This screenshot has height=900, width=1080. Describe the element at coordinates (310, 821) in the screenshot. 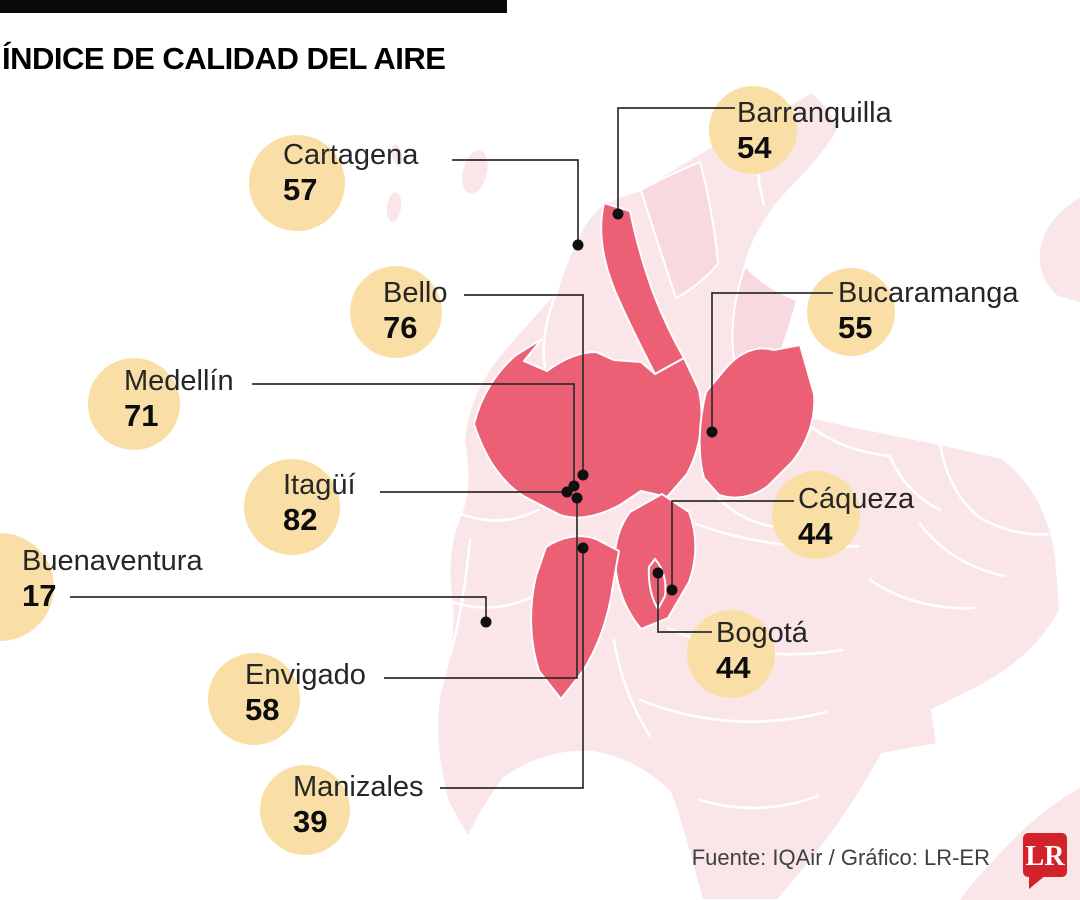

I see `city-value: 39` at that location.